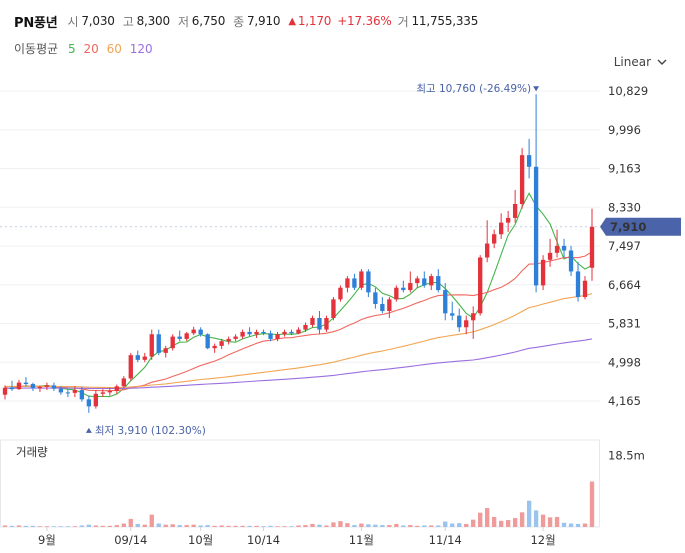 The image size is (685, 553). What do you see at coordinates (299, 364) in the screenshot?
I see `ma-120-line` at bounding box center [299, 364].